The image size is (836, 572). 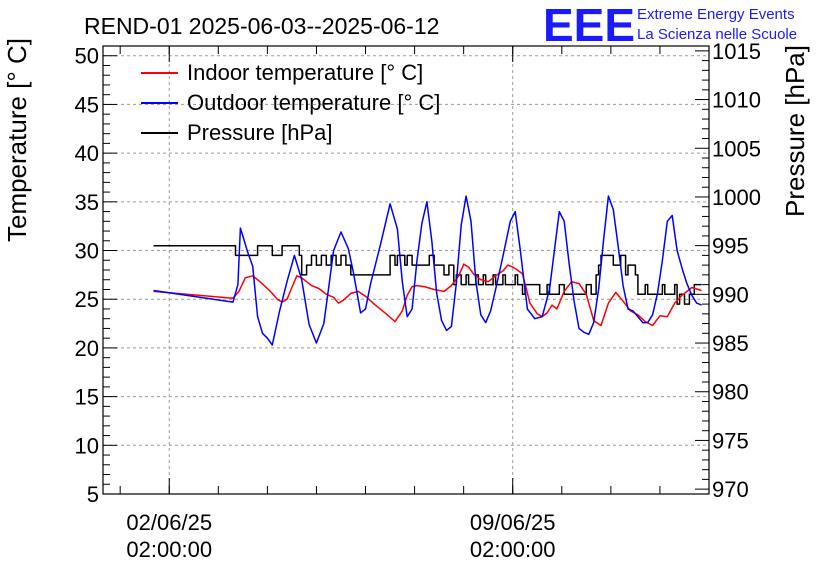 I want to click on y2-tick-label: 985, so click(x=730, y=343).